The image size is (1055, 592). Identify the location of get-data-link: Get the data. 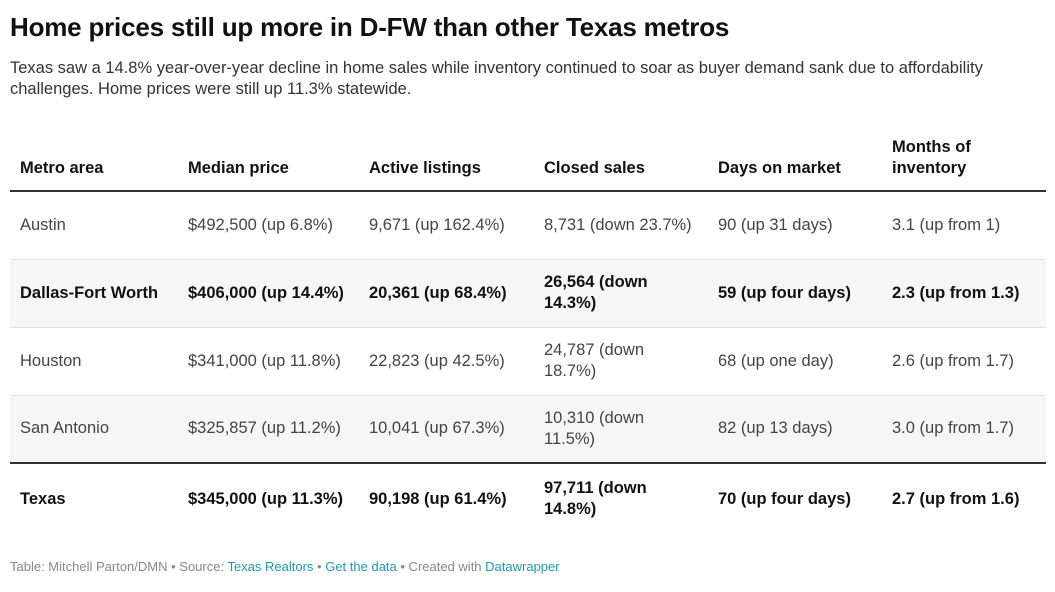
(361, 566).